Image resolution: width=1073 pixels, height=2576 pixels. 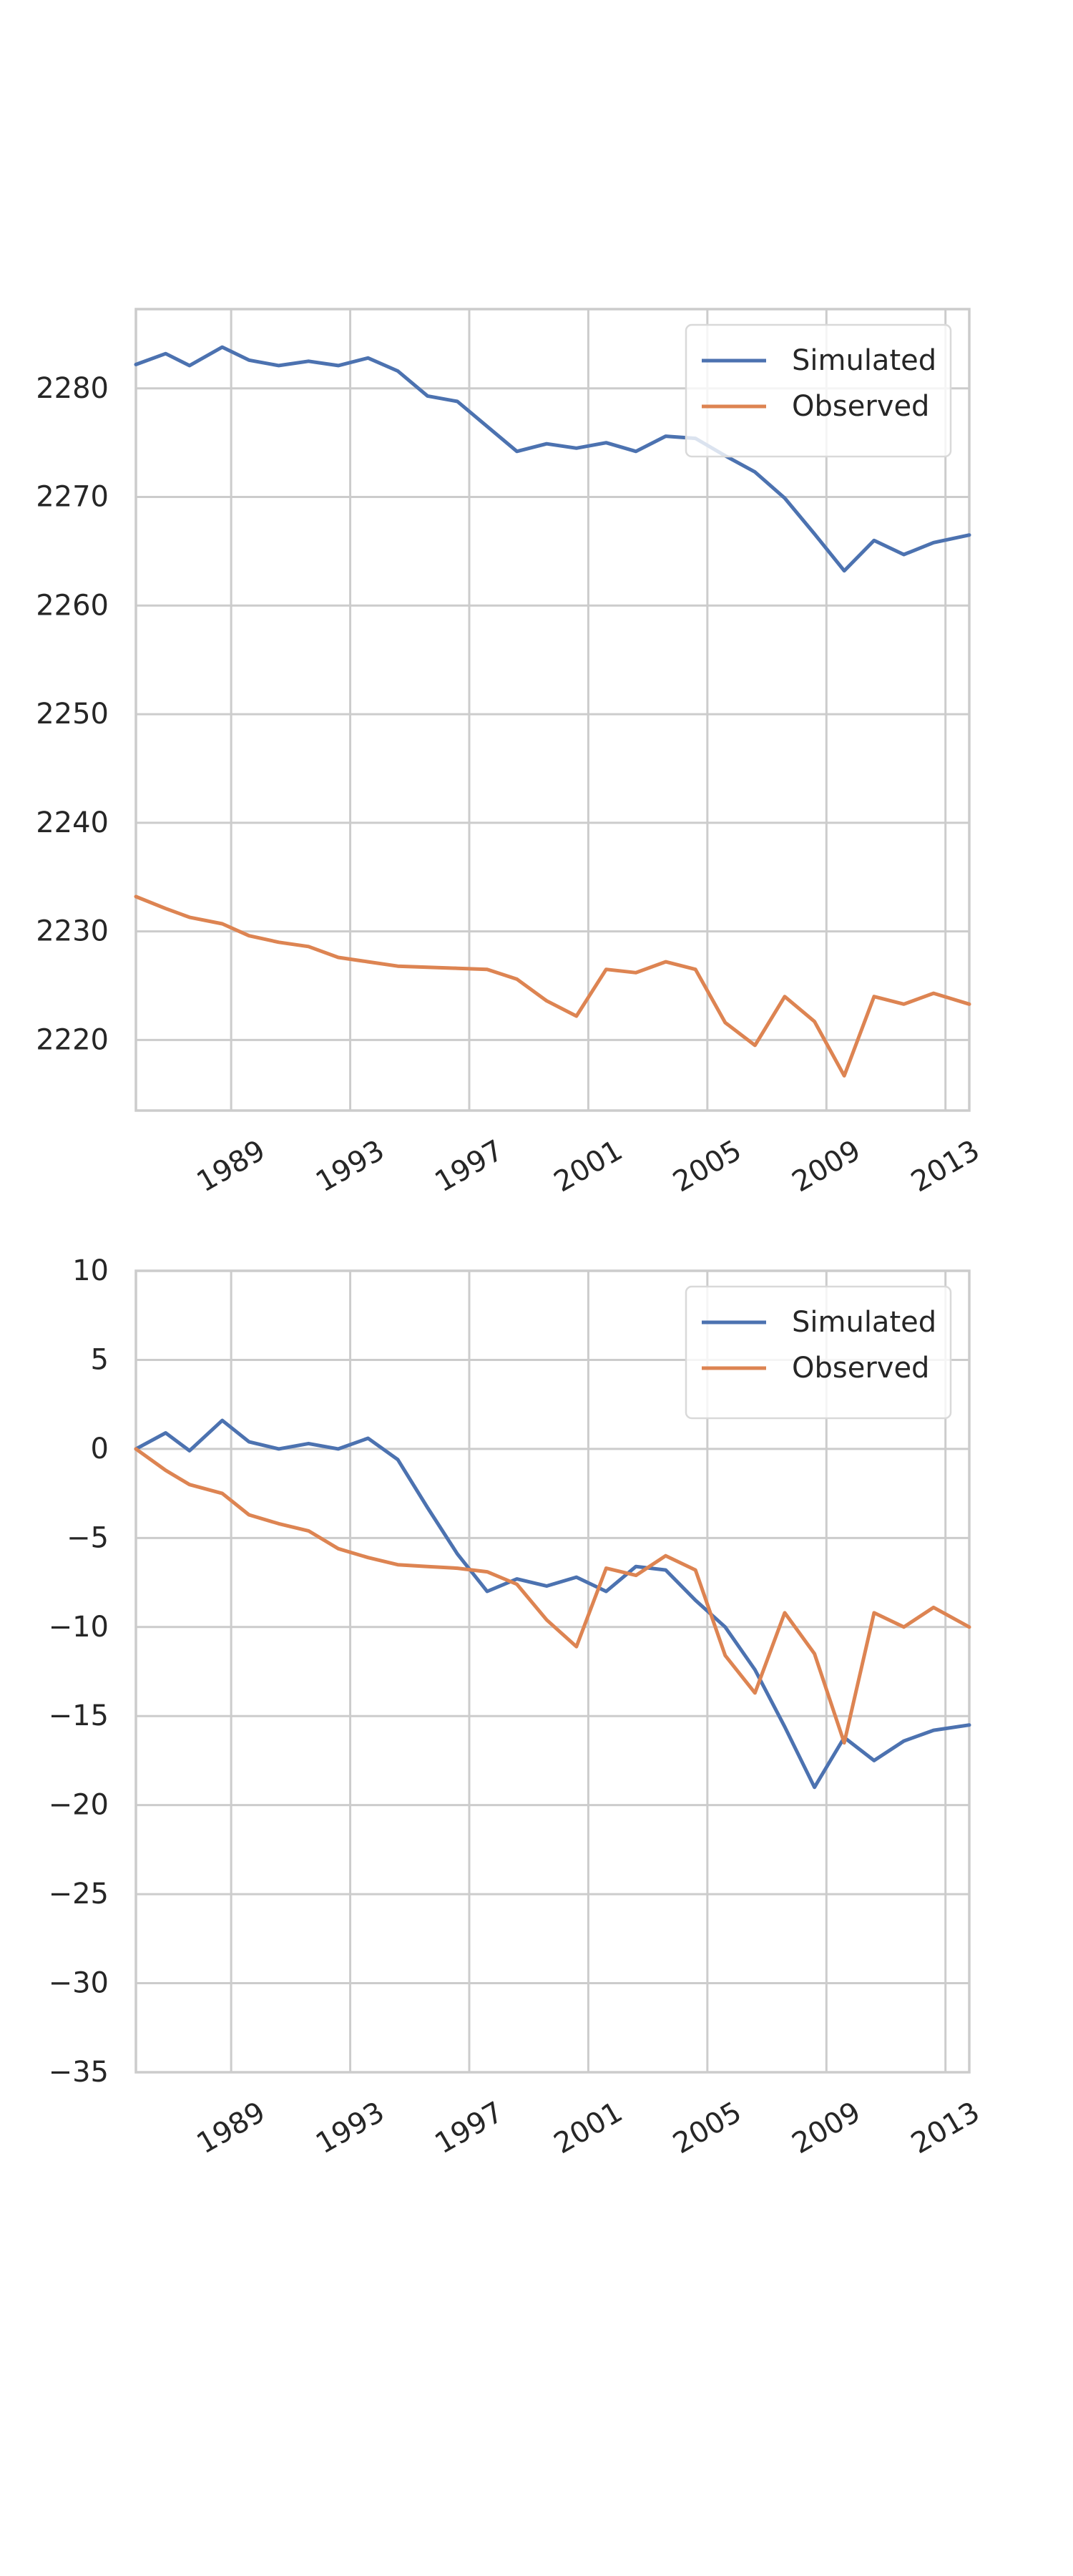 What do you see at coordinates (79, 1983) in the screenshot?
I see `y-tick-label: −30` at bounding box center [79, 1983].